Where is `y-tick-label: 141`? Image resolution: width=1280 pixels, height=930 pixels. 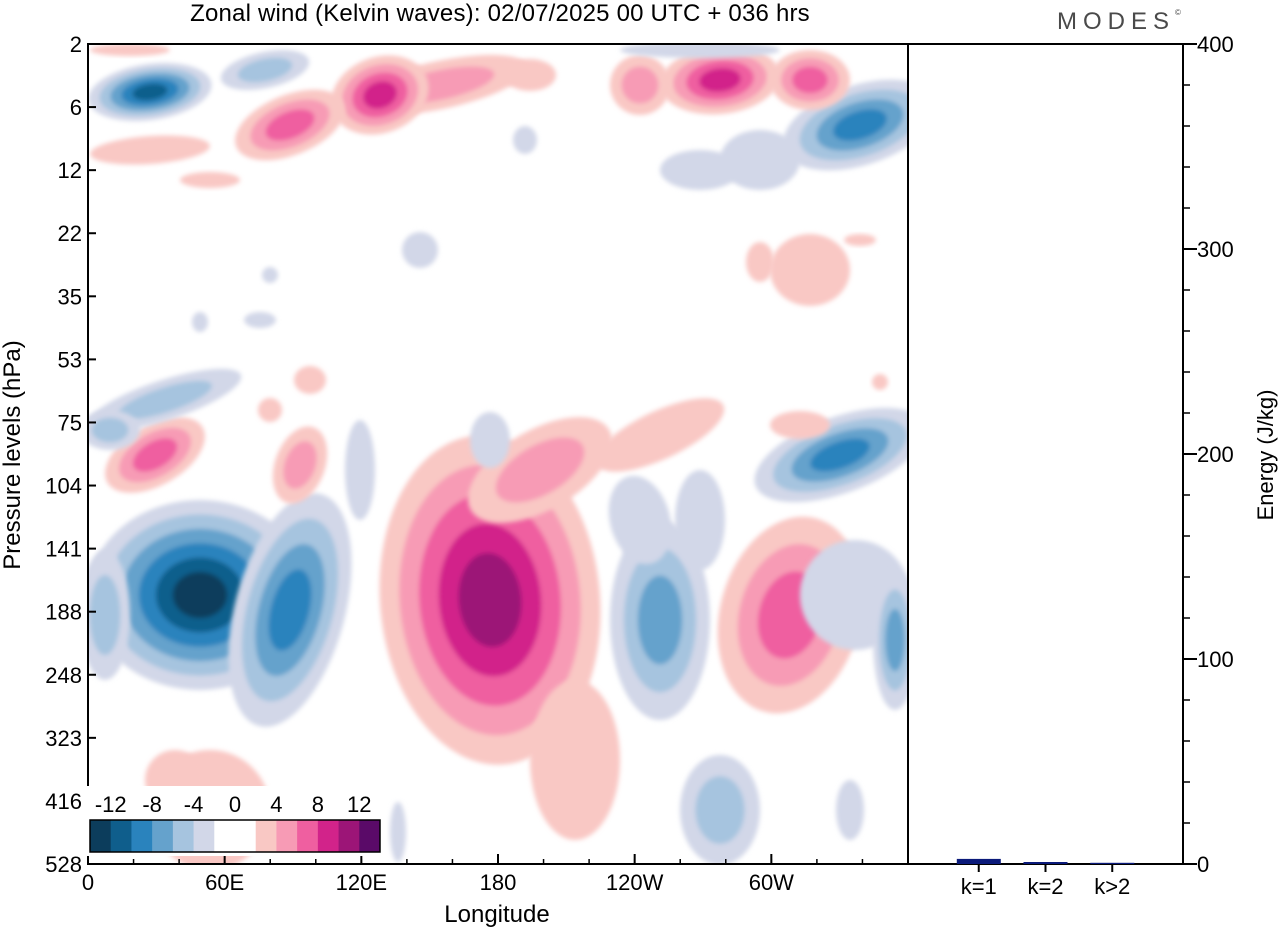 y-tick-label: 141 is located at coordinates (63, 549).